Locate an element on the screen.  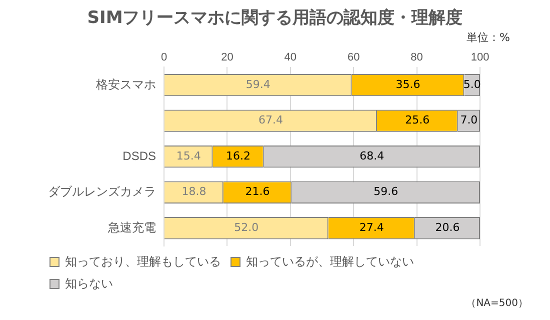
chart-subtitle: 単位：% is located at coordinates (488, 37).